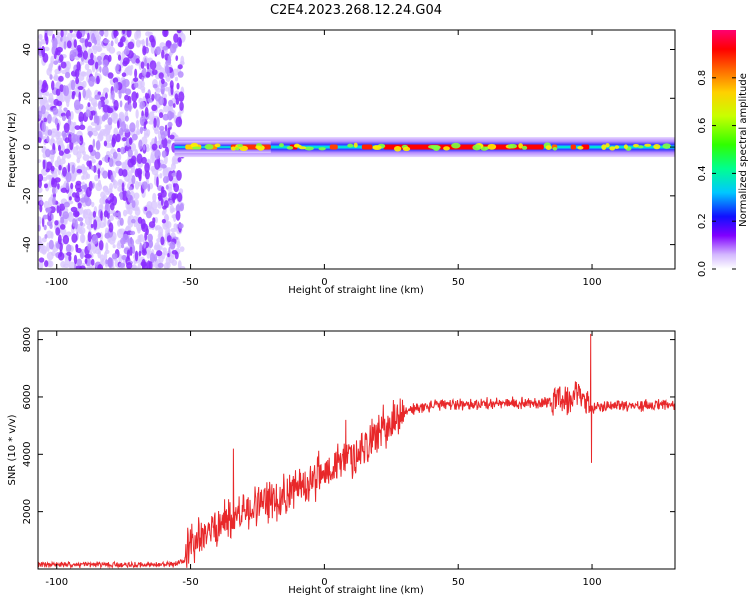 The image size is (750, 604). I want to click on colorbar-tick-label: 0.2, so click(702, 221).